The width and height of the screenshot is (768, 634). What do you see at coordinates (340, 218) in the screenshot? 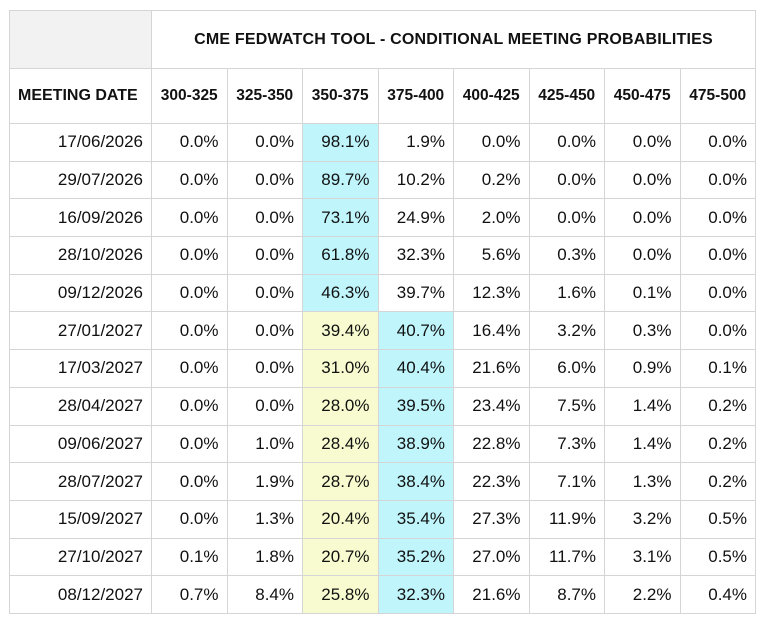
I see `probability-cell: 73.1%` at bounding box center [340, 218].